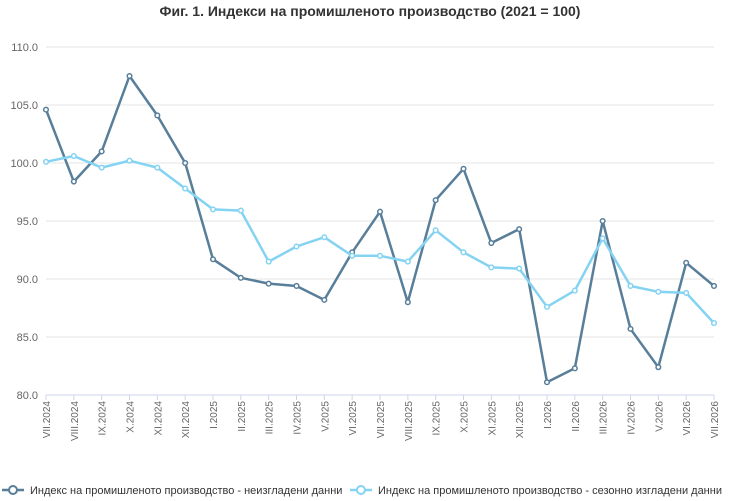  I want to click on y-tick-label: 100.0, so click(24, 164).